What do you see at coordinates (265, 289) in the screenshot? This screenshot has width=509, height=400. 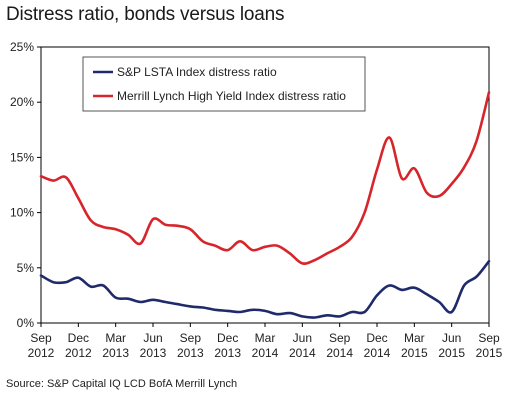 I see `series-line-lsta` at bounding box center [265, 289].